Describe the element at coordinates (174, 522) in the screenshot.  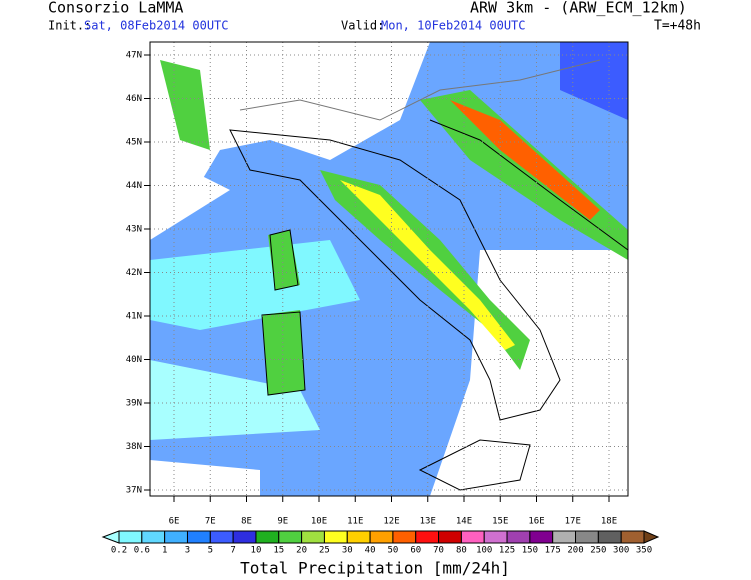
I see `longitude-label: 6E` at that location.